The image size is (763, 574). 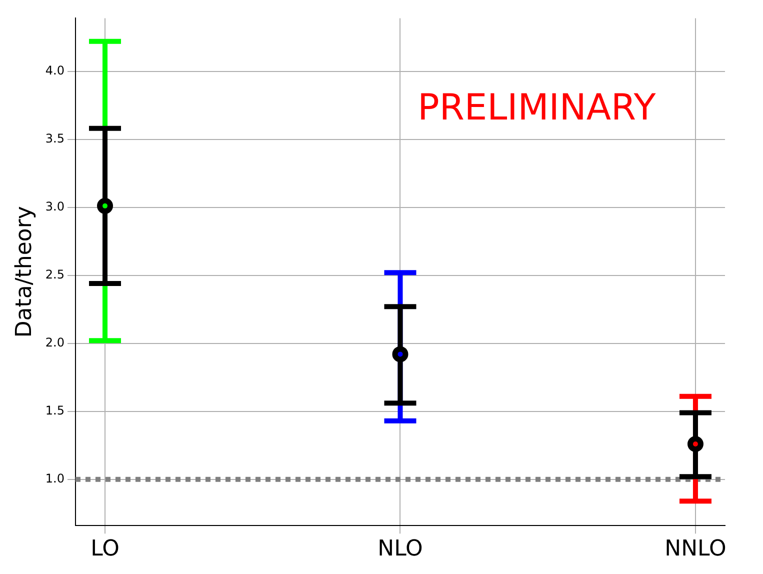 What do you see at coordinates (400, 549) in the screenshot?
I see `x-tick-label: NLO` at bounding box center [400, 549].